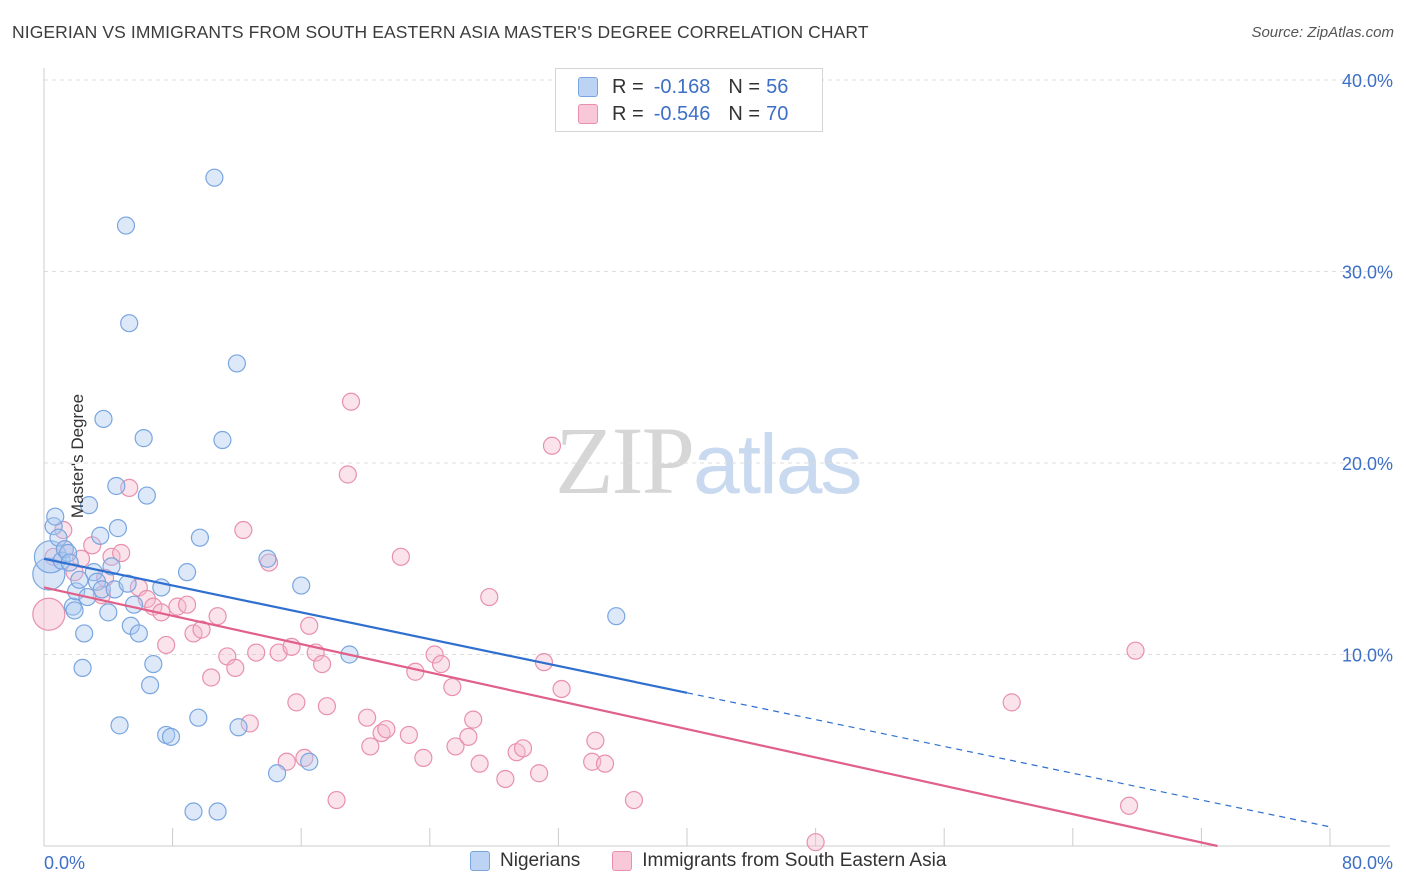 The height and width of the screenshot is (892, 1406). Describe the element at coordinates (622, 861) in the screenshot. I see `legend-swatch-pink` at that location.